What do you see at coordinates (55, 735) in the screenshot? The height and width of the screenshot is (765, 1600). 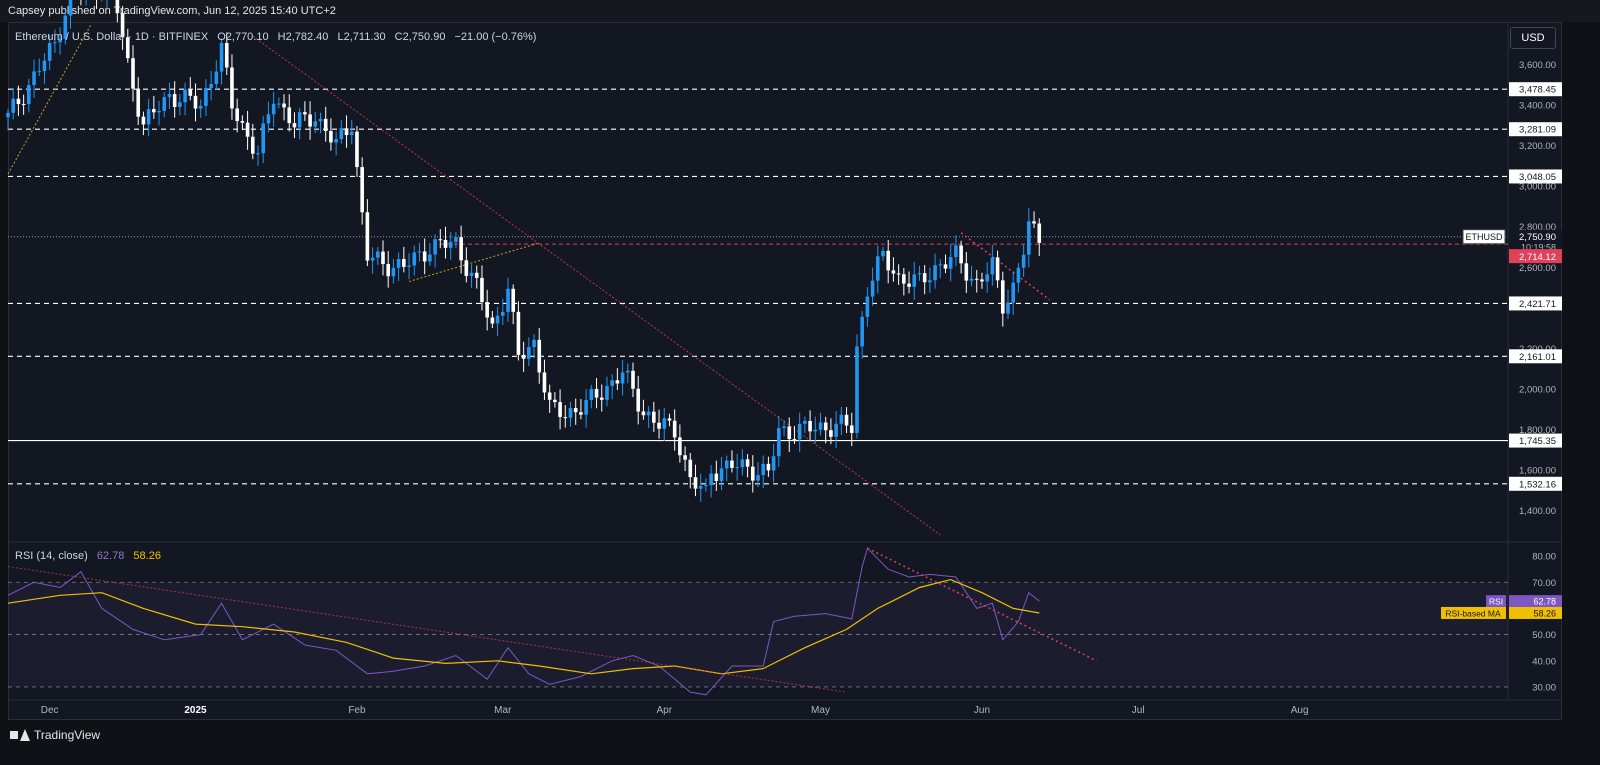 I see `tradingview-logo: TradingView` at bounding box center [55, 735].